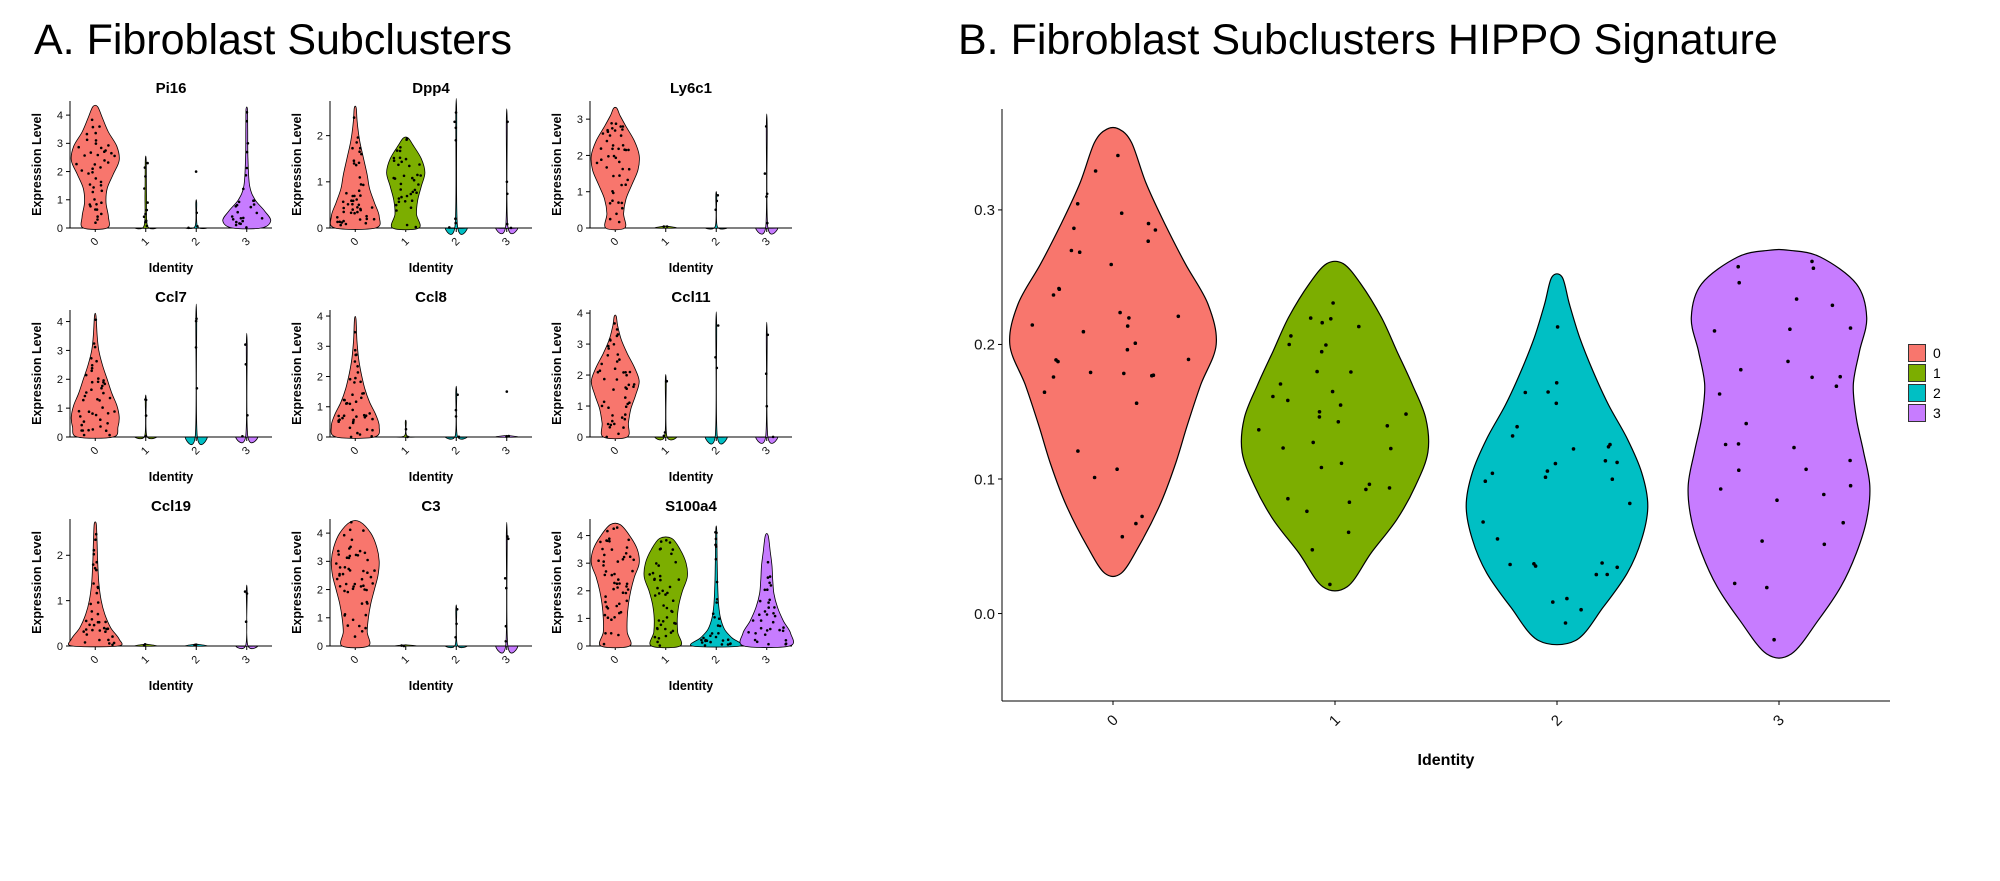  Describe the element at coordinates (323, 182) in the screenshot. I see `y-axis: 0 1 2` at that location.